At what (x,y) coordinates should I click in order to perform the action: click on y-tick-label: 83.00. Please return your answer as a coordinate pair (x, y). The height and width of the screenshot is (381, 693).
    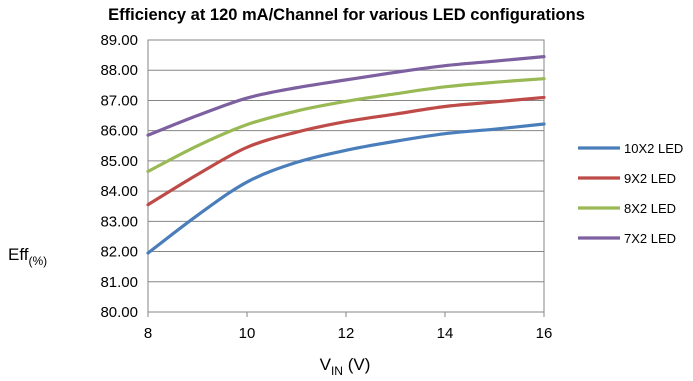
    Looking at the image, I should click on (119, 221).